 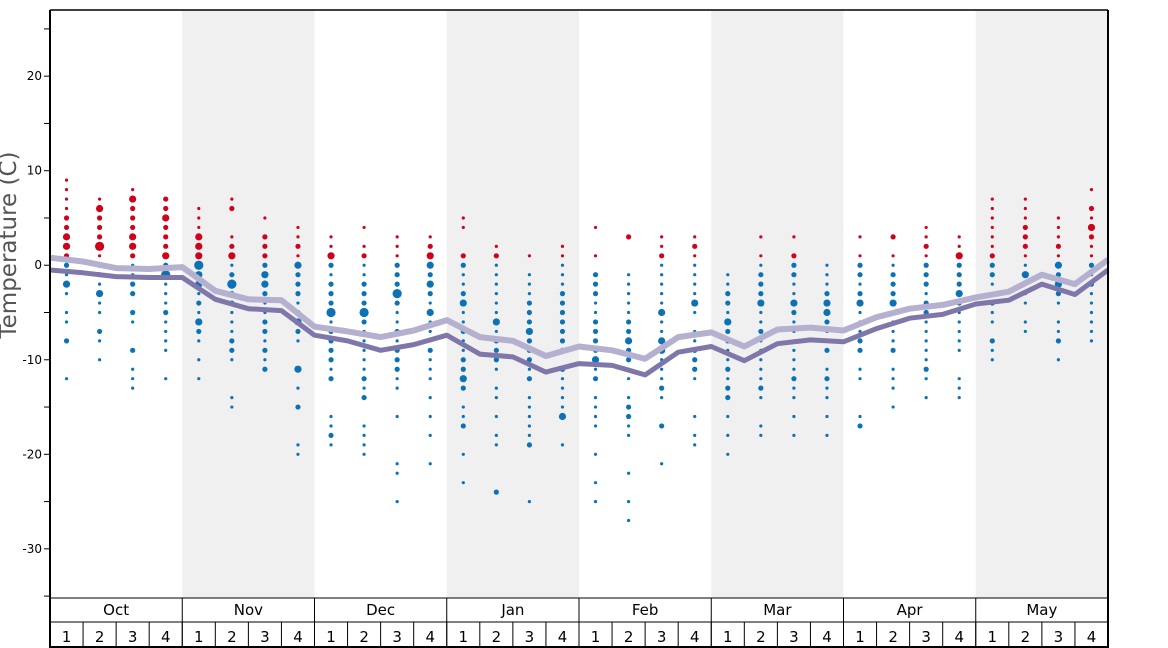 I want to click on month-band-nov, so click(x=248, y=304).